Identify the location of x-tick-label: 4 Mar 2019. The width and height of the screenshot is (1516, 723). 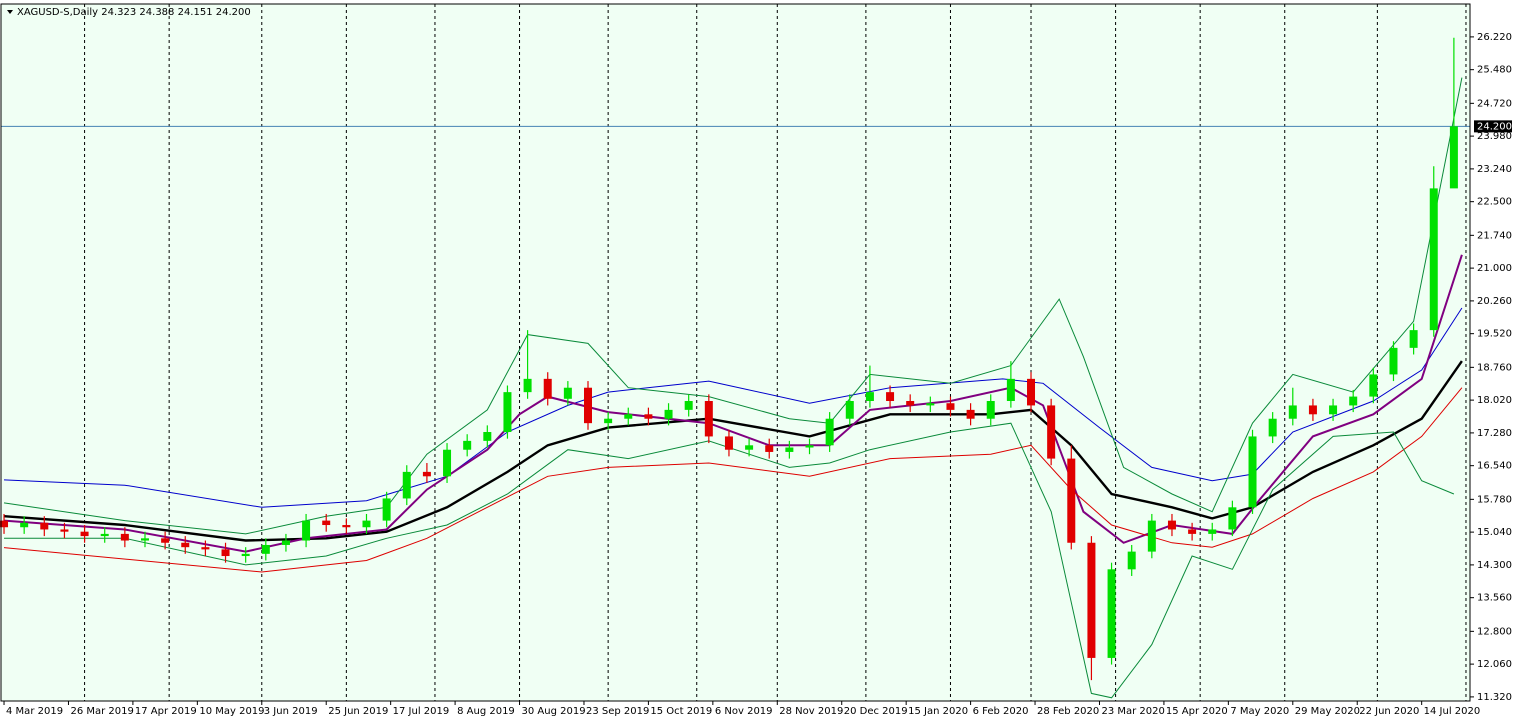
(34, 711).